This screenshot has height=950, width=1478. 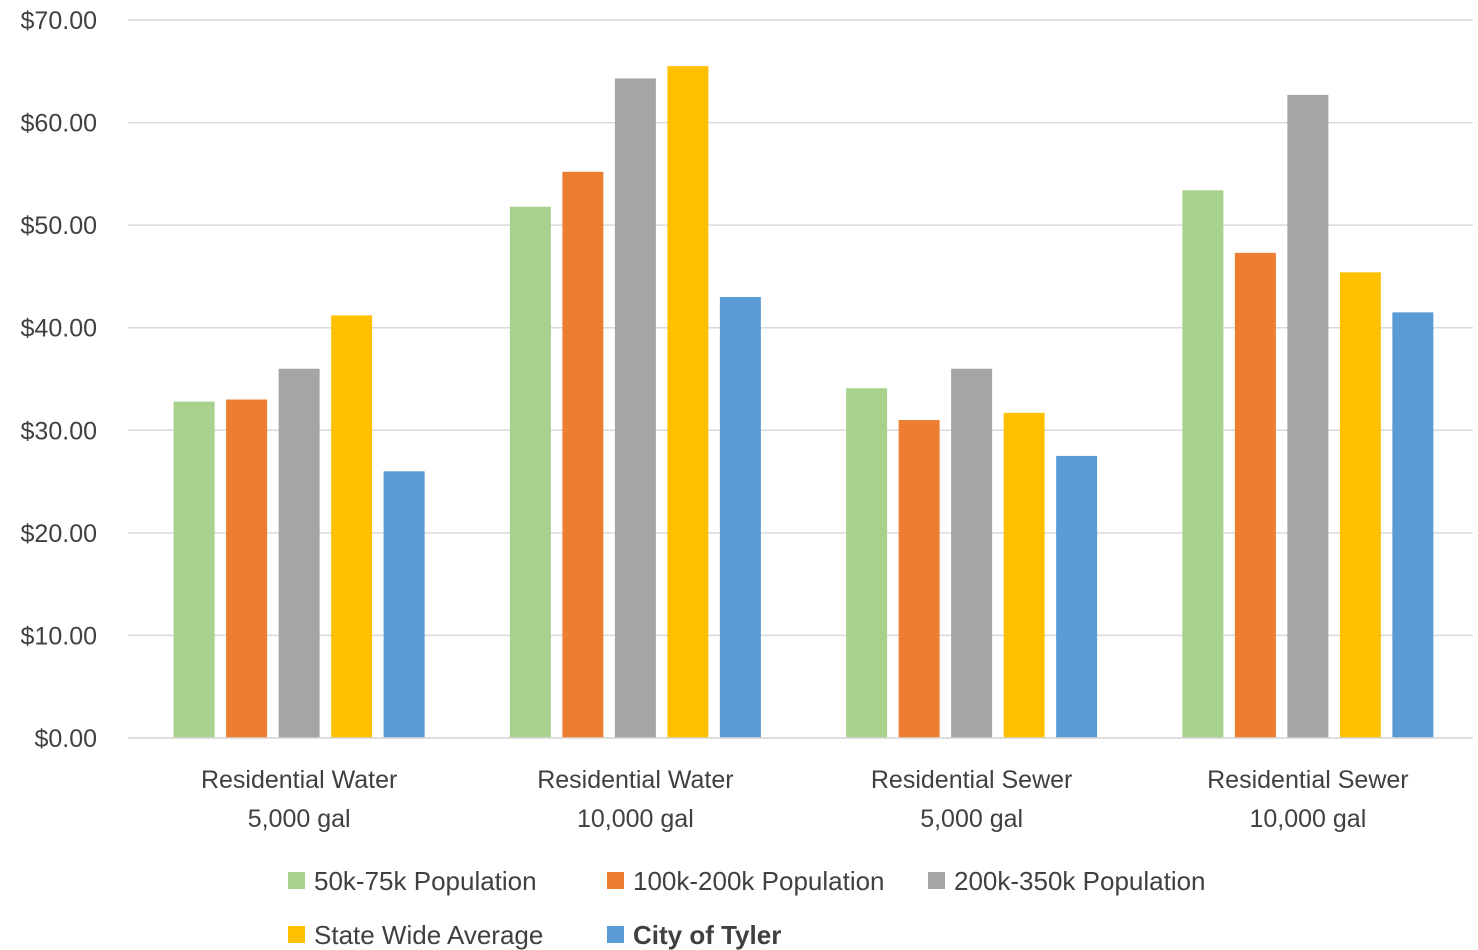 I want to click on y-tick-label: $70.00, so click(x=59, y=21).